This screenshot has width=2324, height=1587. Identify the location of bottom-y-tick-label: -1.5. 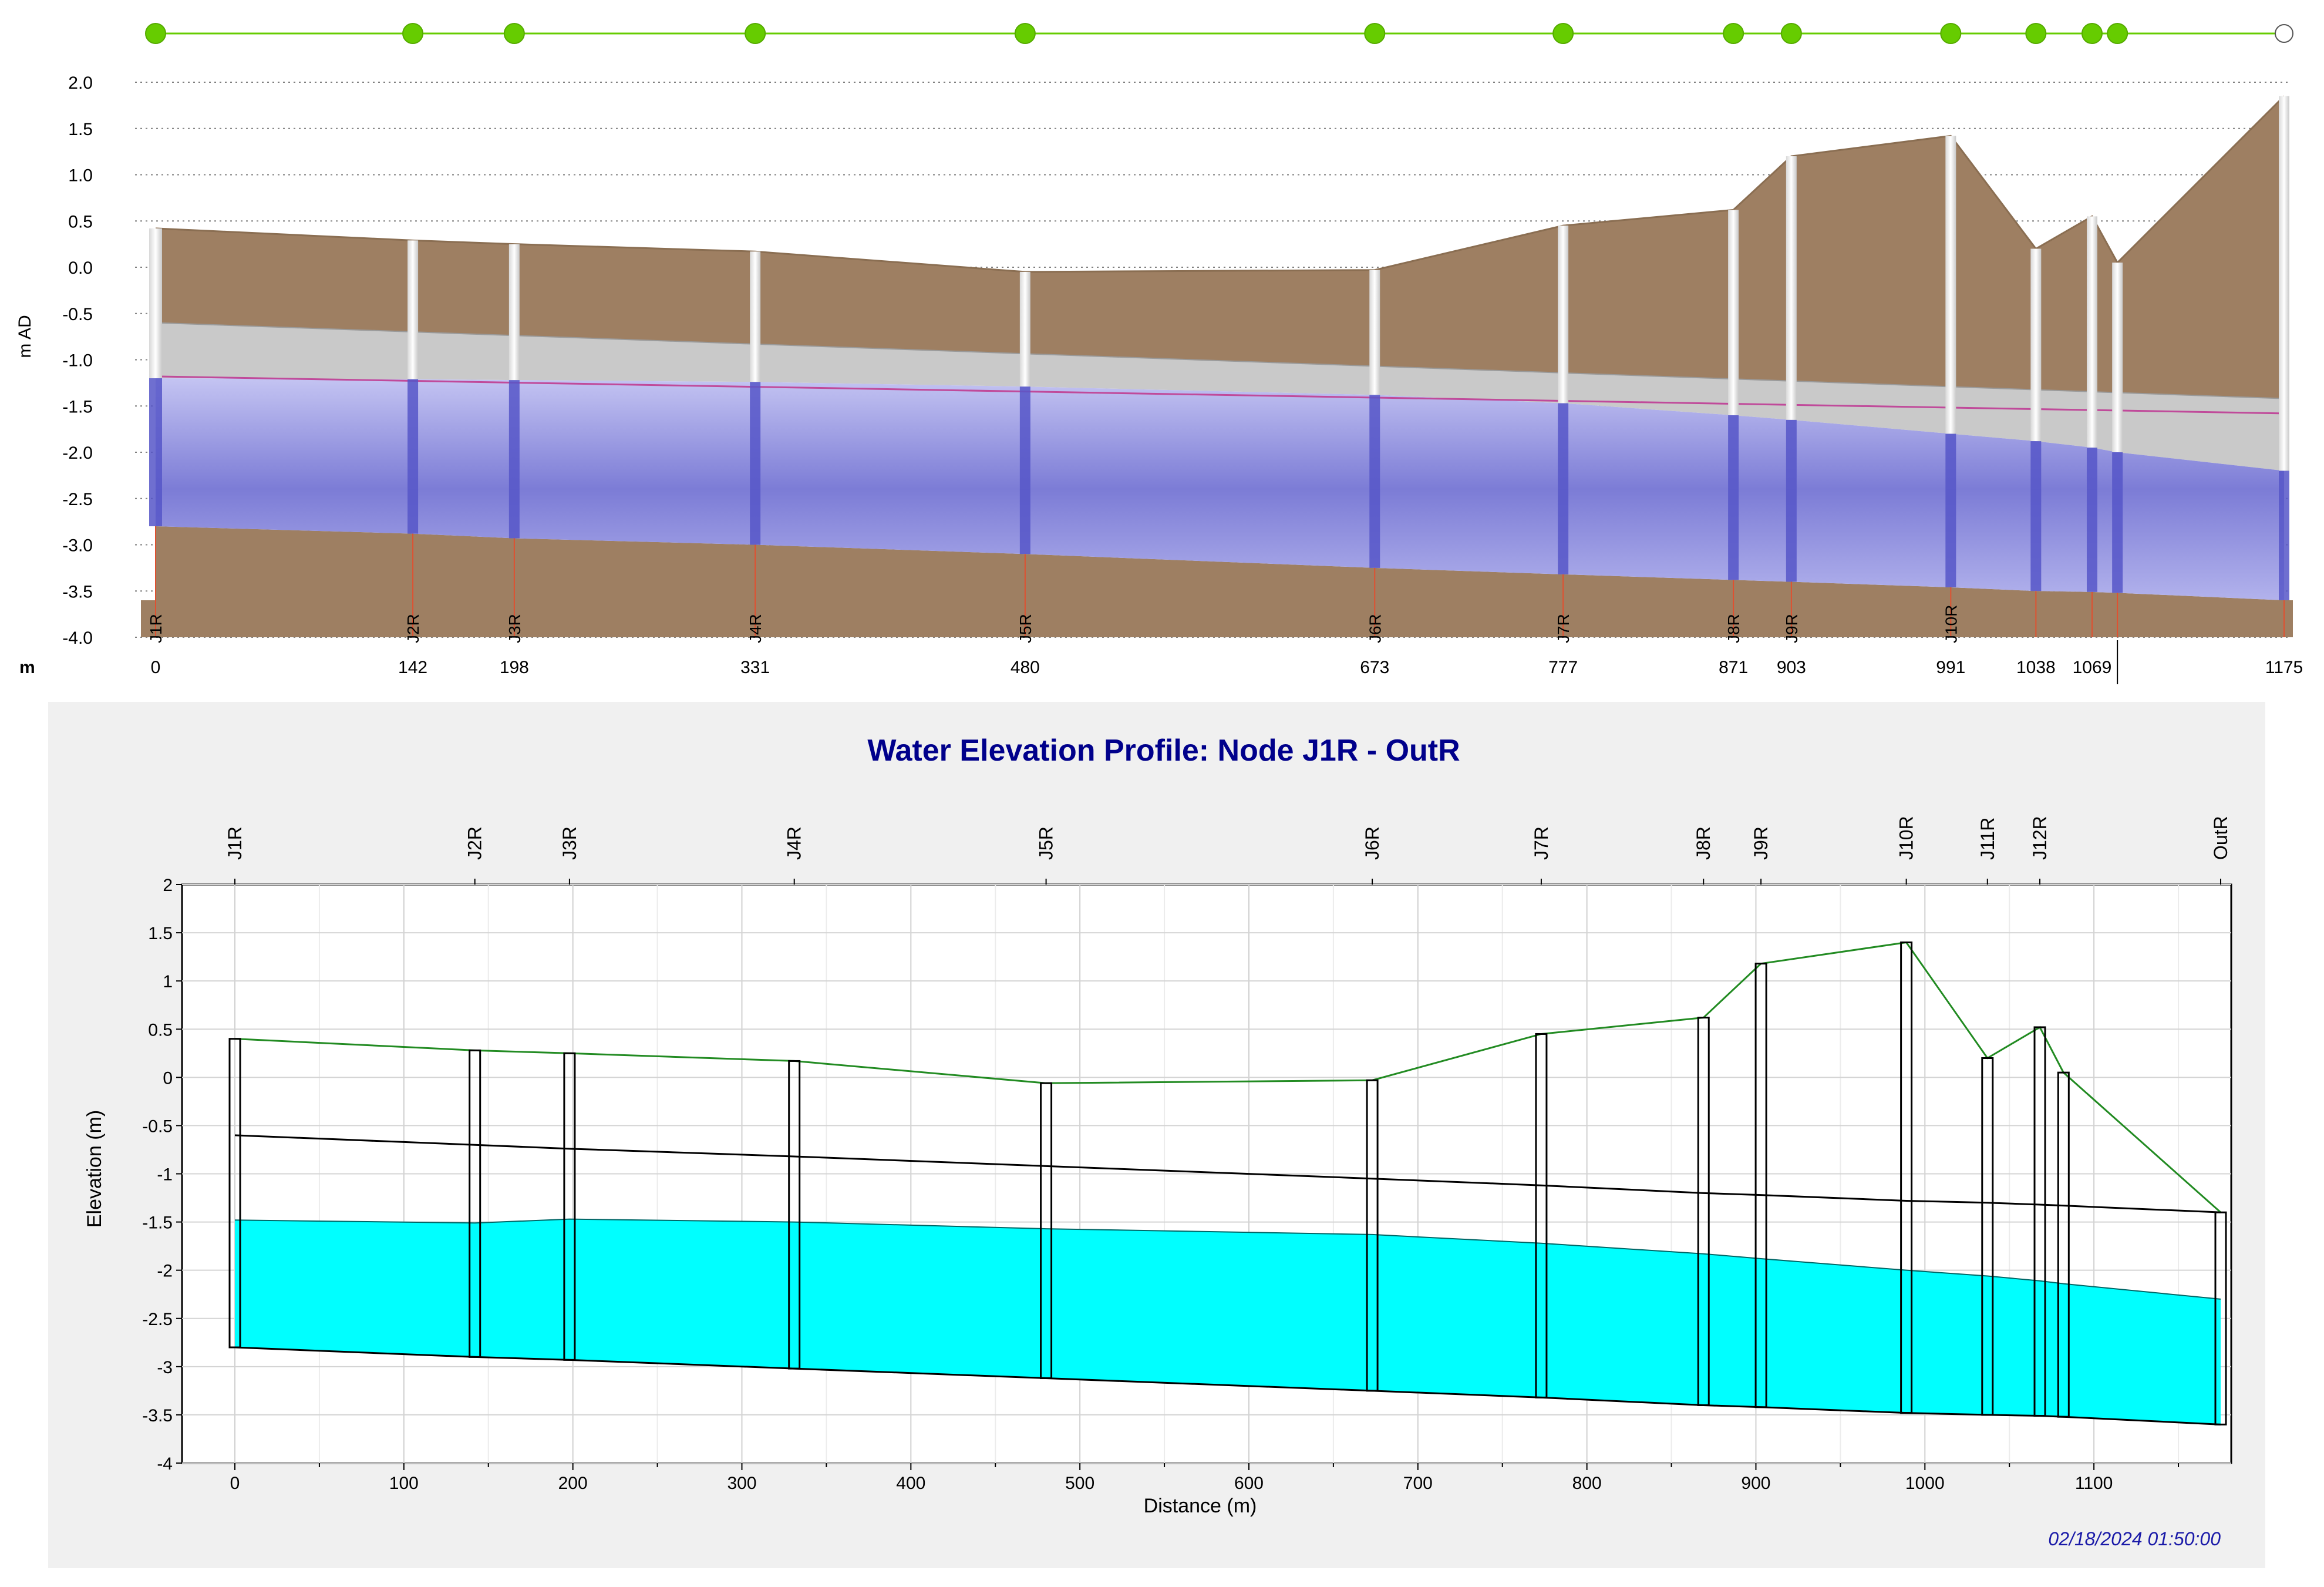
(157, 1223).